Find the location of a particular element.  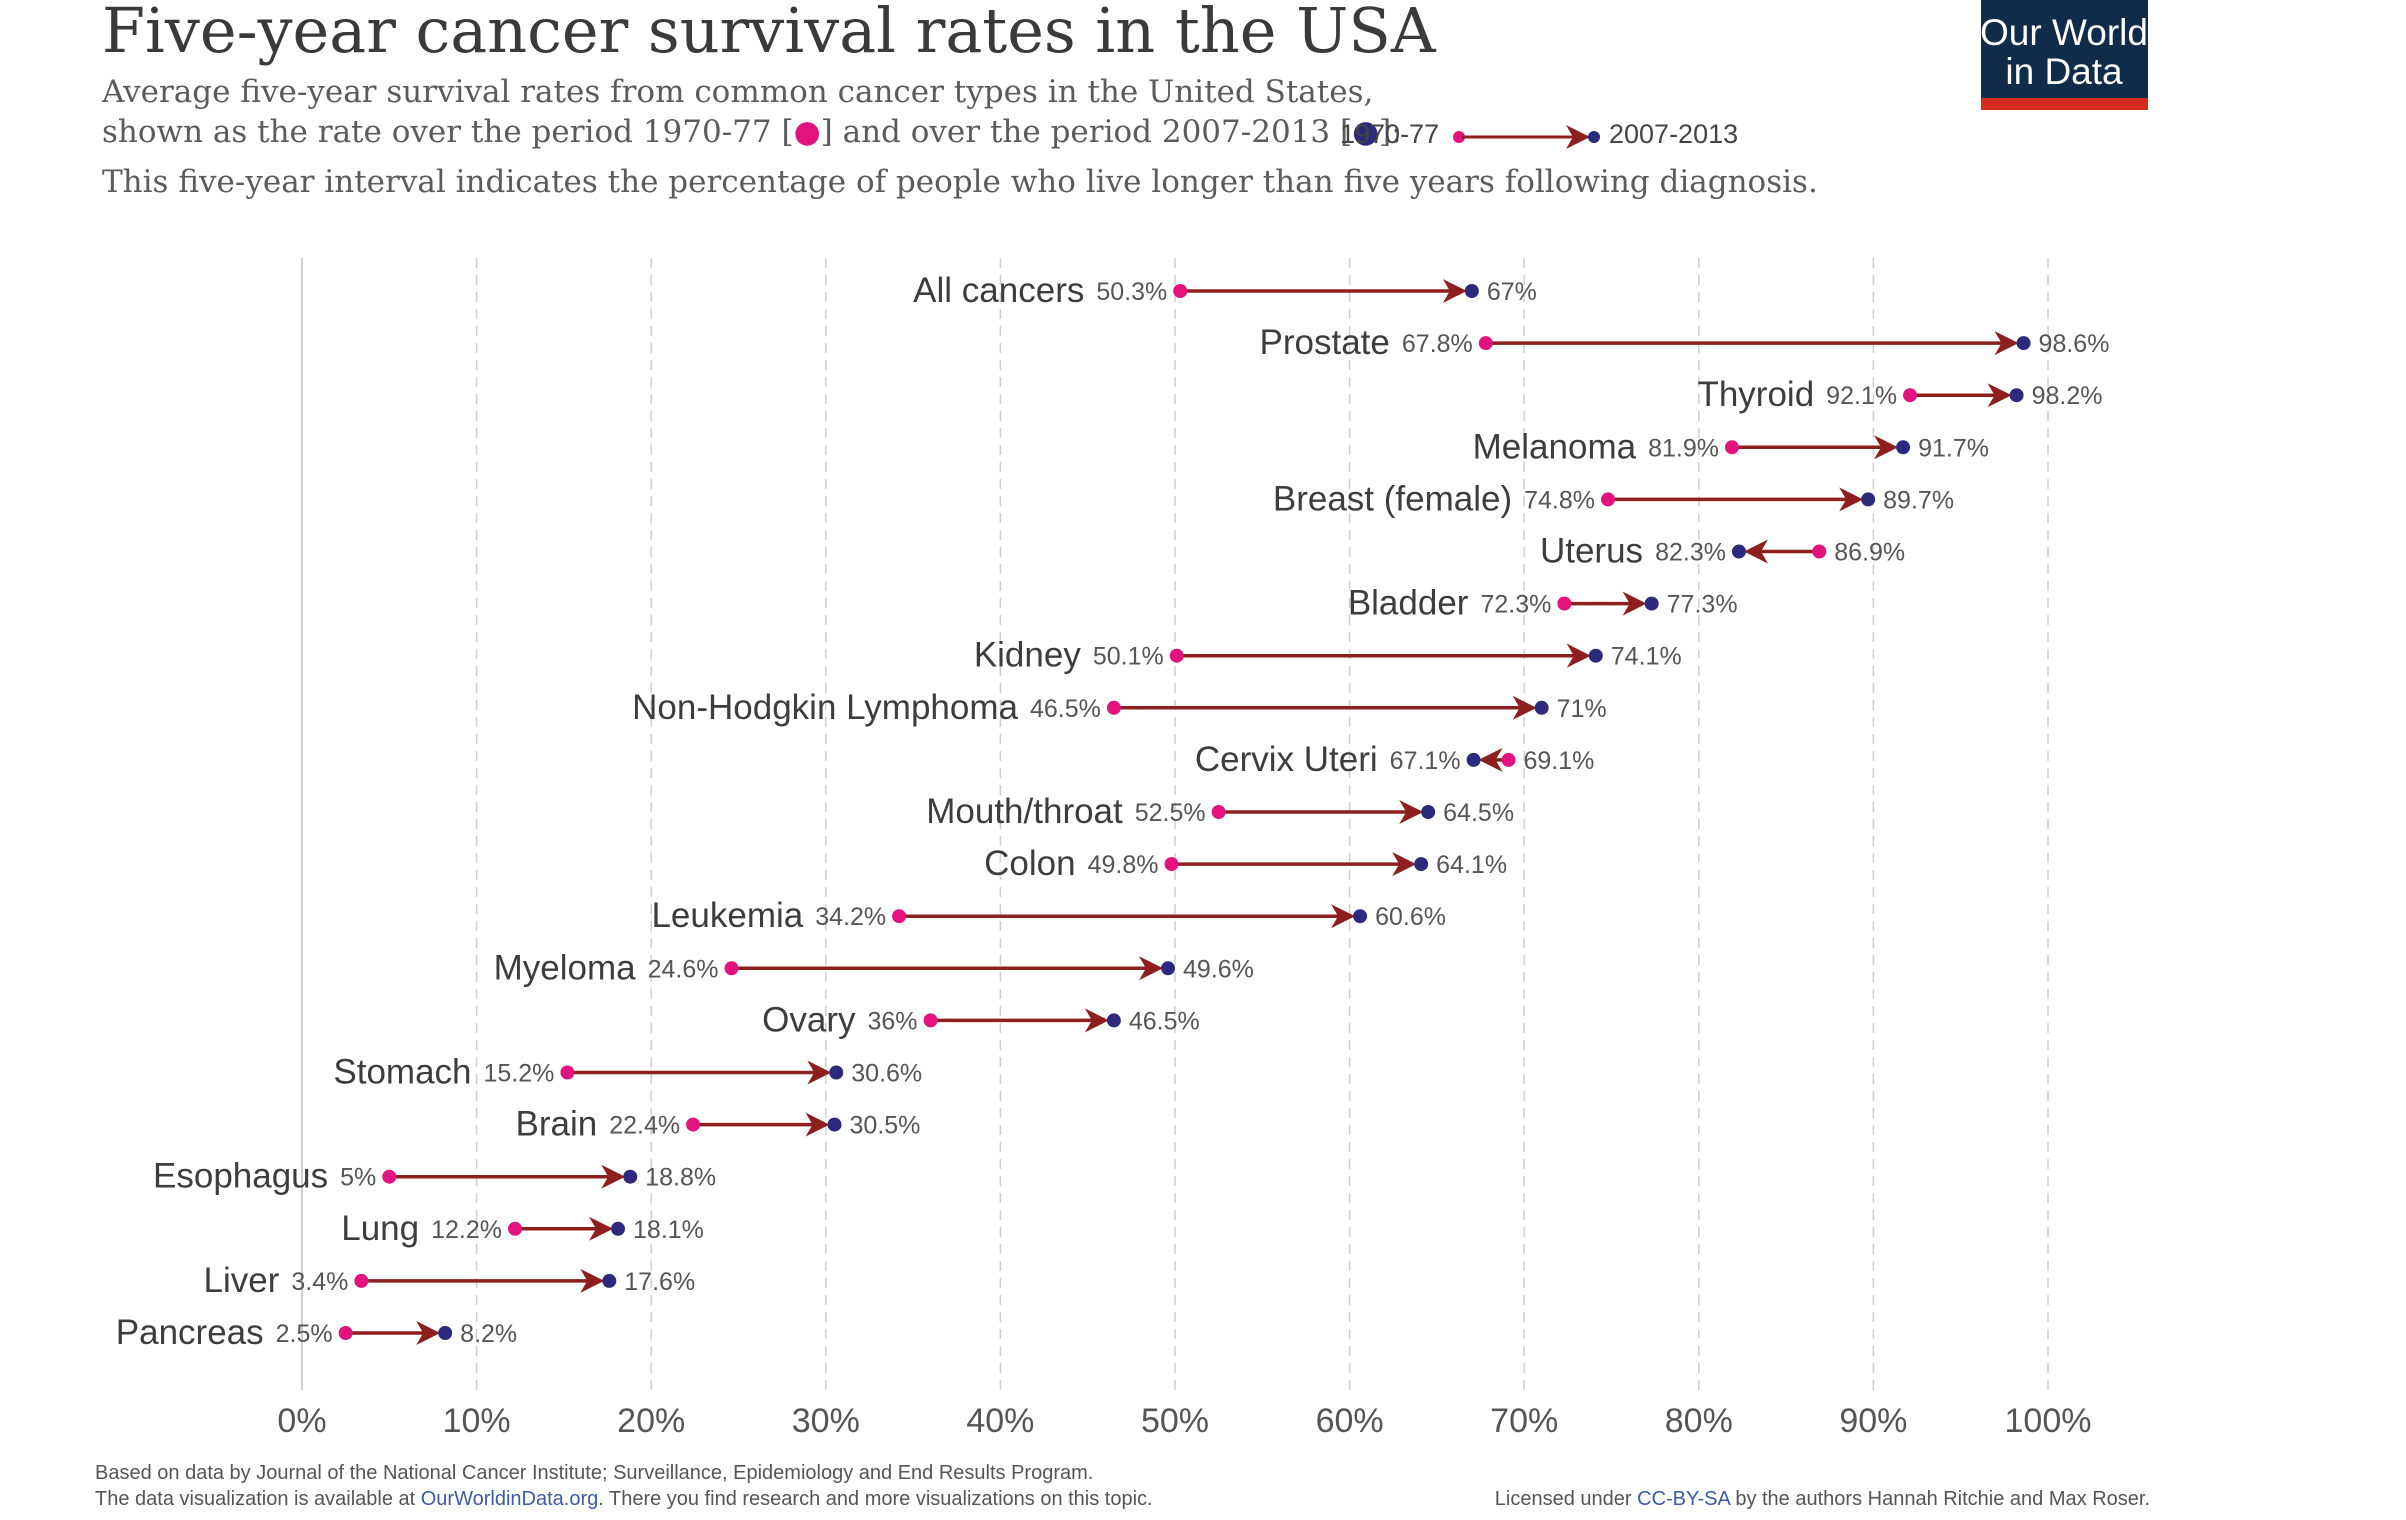

x-tick-label: 60% is located at coordinates (1350, 1421).